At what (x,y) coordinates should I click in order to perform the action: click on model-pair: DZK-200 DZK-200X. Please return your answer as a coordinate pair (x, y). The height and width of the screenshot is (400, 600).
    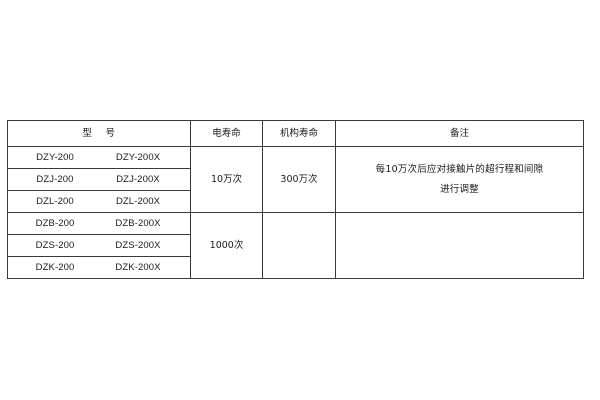
    Looking at the image, I should click on (99, 267).